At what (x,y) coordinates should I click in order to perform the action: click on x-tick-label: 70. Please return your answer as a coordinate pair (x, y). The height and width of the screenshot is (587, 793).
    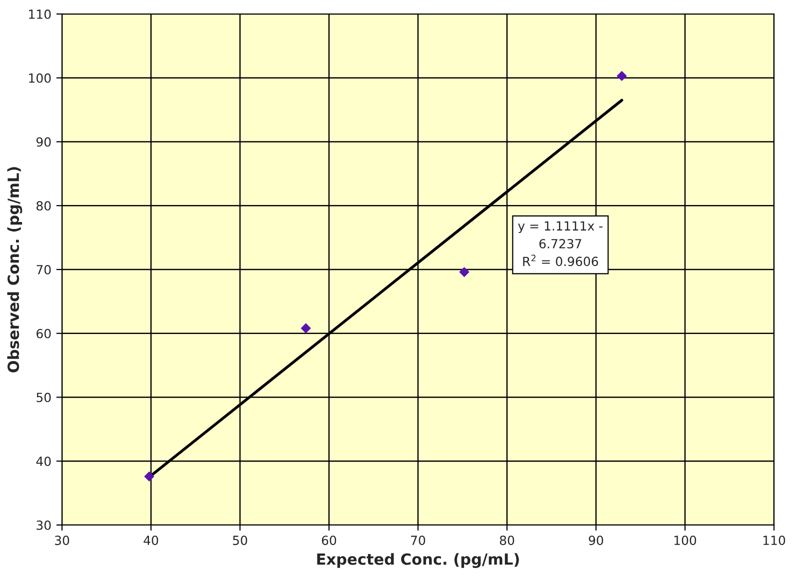
    Looking at the image, I should click on (418, 541).